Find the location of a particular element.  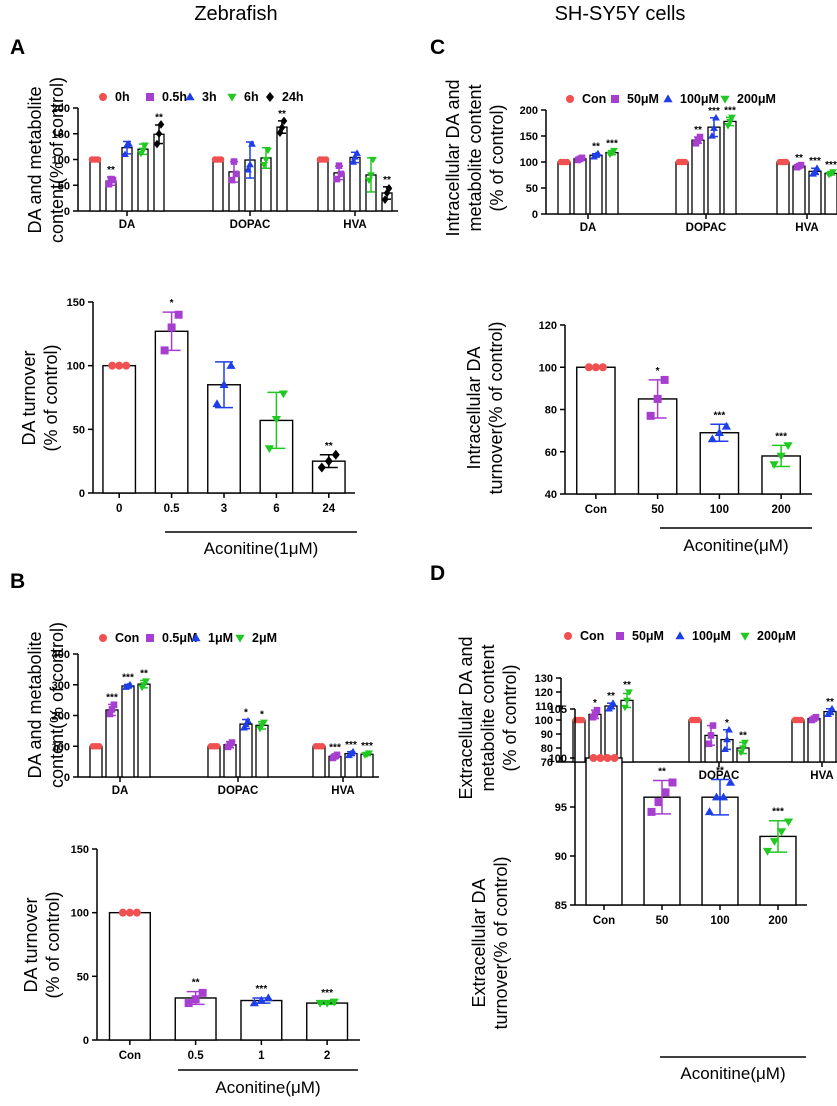

y-tick-label: 200 is located at coordinates (529, 111).